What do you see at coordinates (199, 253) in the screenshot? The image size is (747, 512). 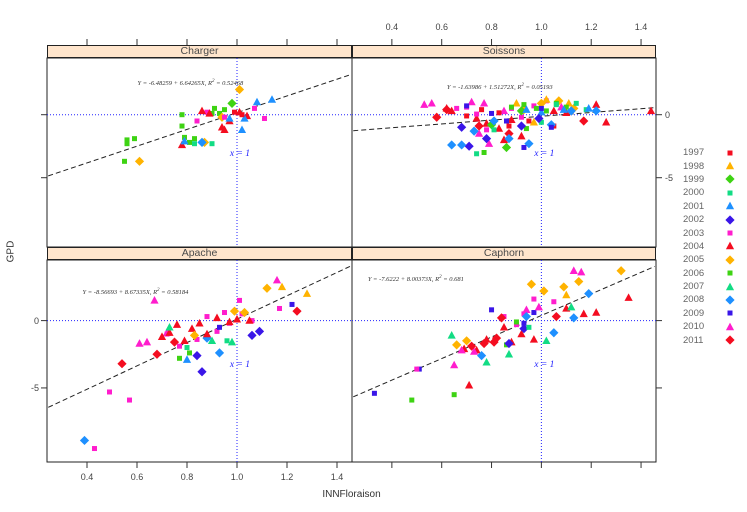 I see `panel-title-apache: Apache` at bounding box center [199, 253].